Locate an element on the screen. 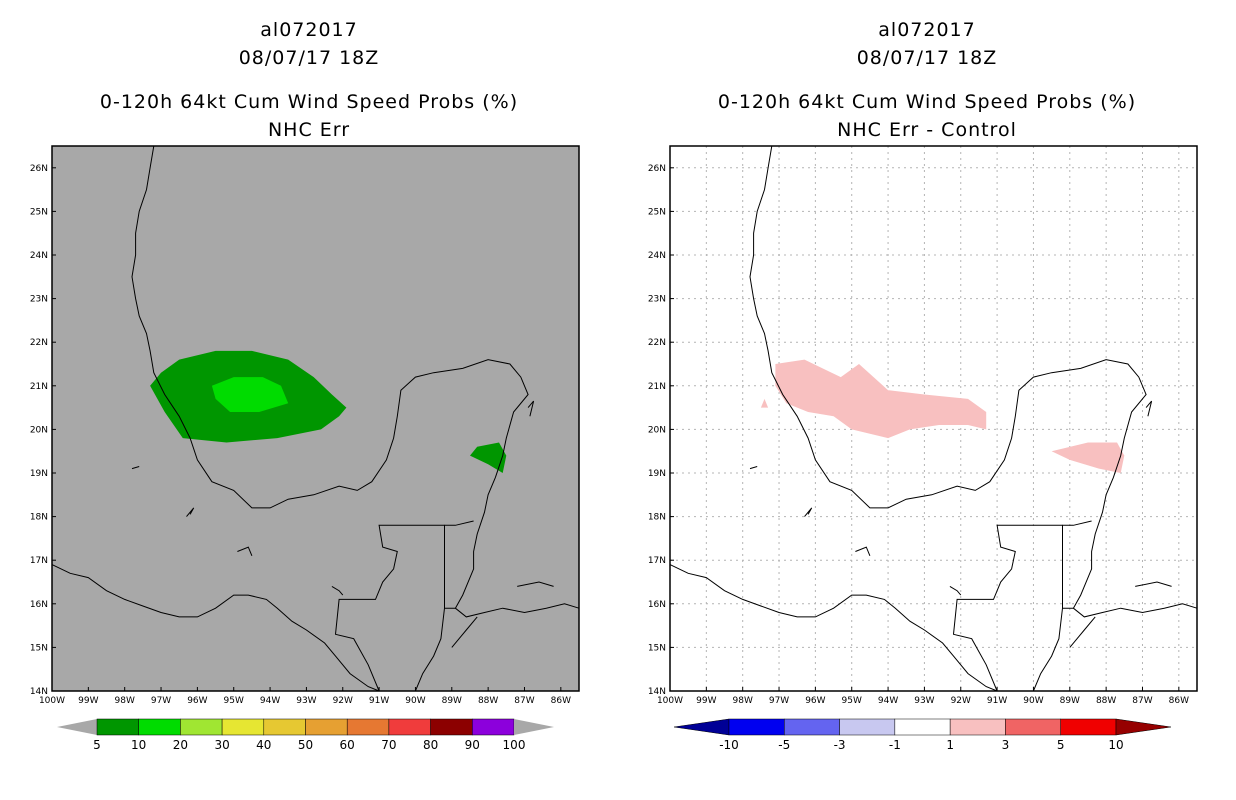 Image resolution: width=1236 pixels, height=800 pixels. latitude-tick-label: 24N is located at coordinates (657, 256).